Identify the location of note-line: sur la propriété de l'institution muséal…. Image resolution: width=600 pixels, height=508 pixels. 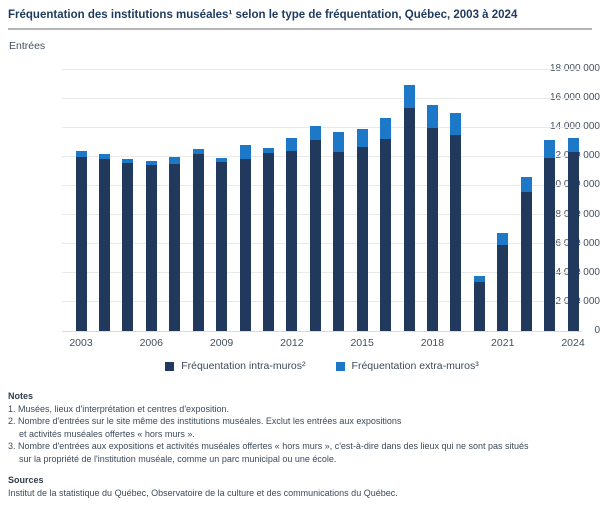
(178, 458).